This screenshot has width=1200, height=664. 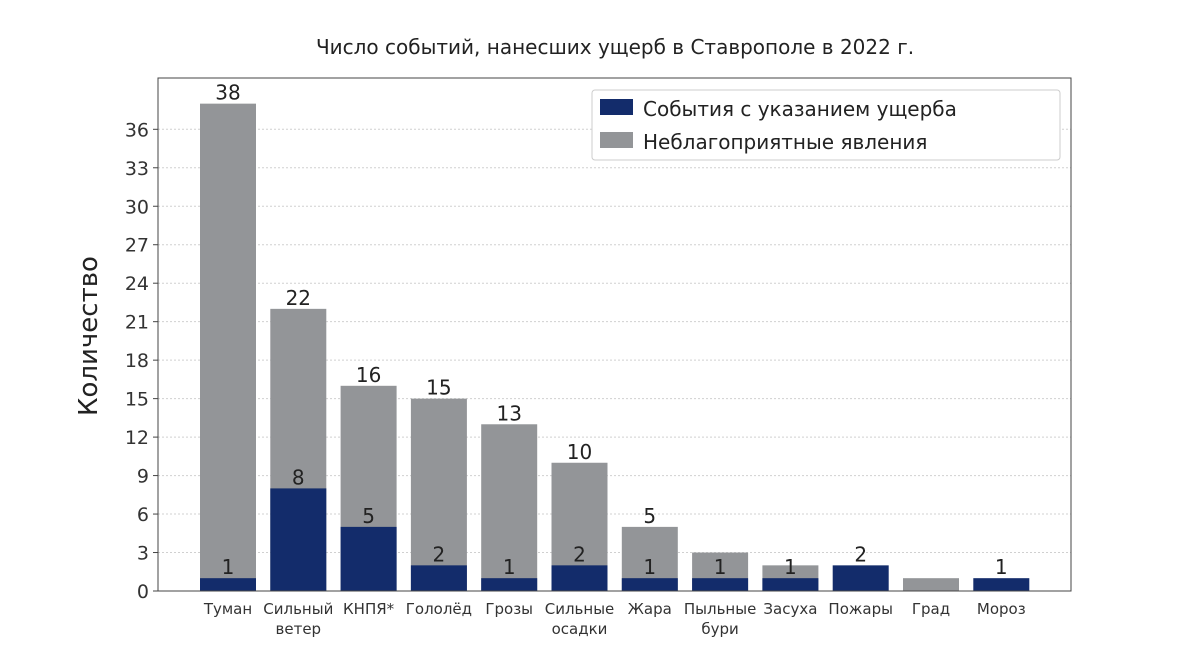 I want to click on legend-box, so click(x=826, y=125).